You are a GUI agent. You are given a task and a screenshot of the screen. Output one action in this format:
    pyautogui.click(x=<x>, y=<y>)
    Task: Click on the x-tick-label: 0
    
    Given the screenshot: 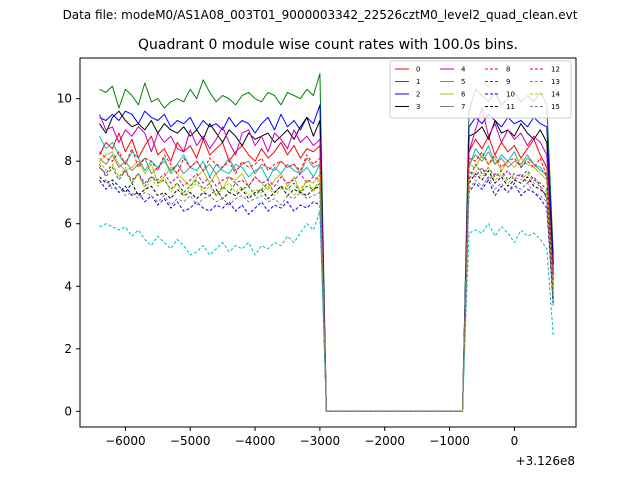 What is the action you would take?
    pyautogui.click(x=515, y=441)
    